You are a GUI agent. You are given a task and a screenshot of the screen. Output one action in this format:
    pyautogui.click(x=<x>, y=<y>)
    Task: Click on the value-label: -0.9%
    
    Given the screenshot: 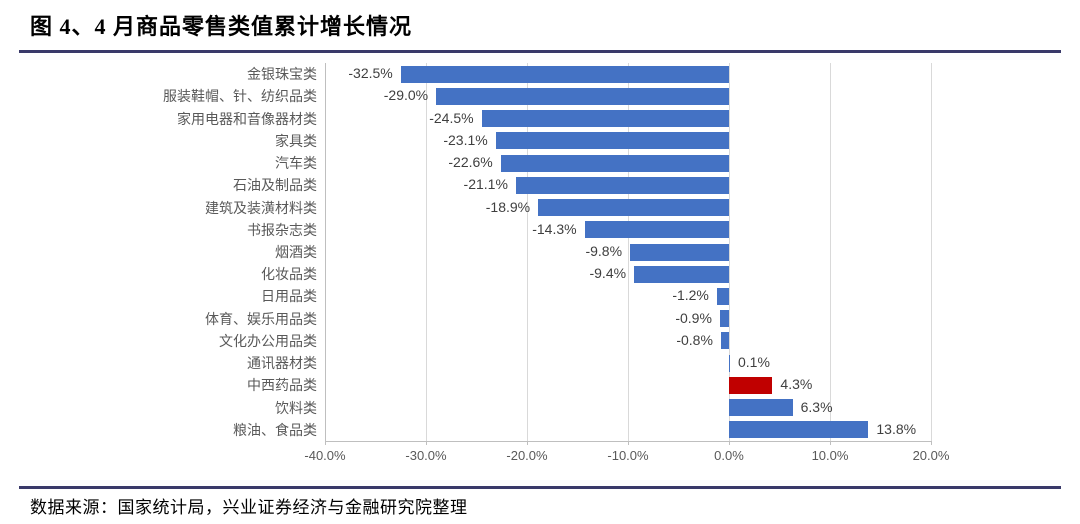 What is the action you would take?
    pyautogui.click(x=693, y=318)
    